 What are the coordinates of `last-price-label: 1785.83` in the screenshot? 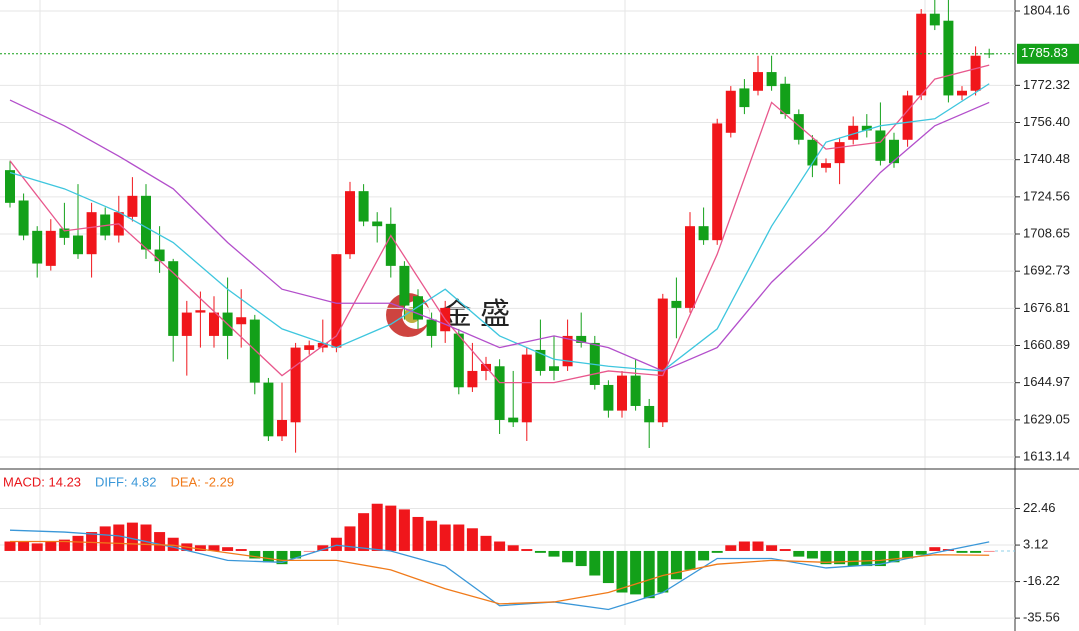 It's located at (1044, 52).